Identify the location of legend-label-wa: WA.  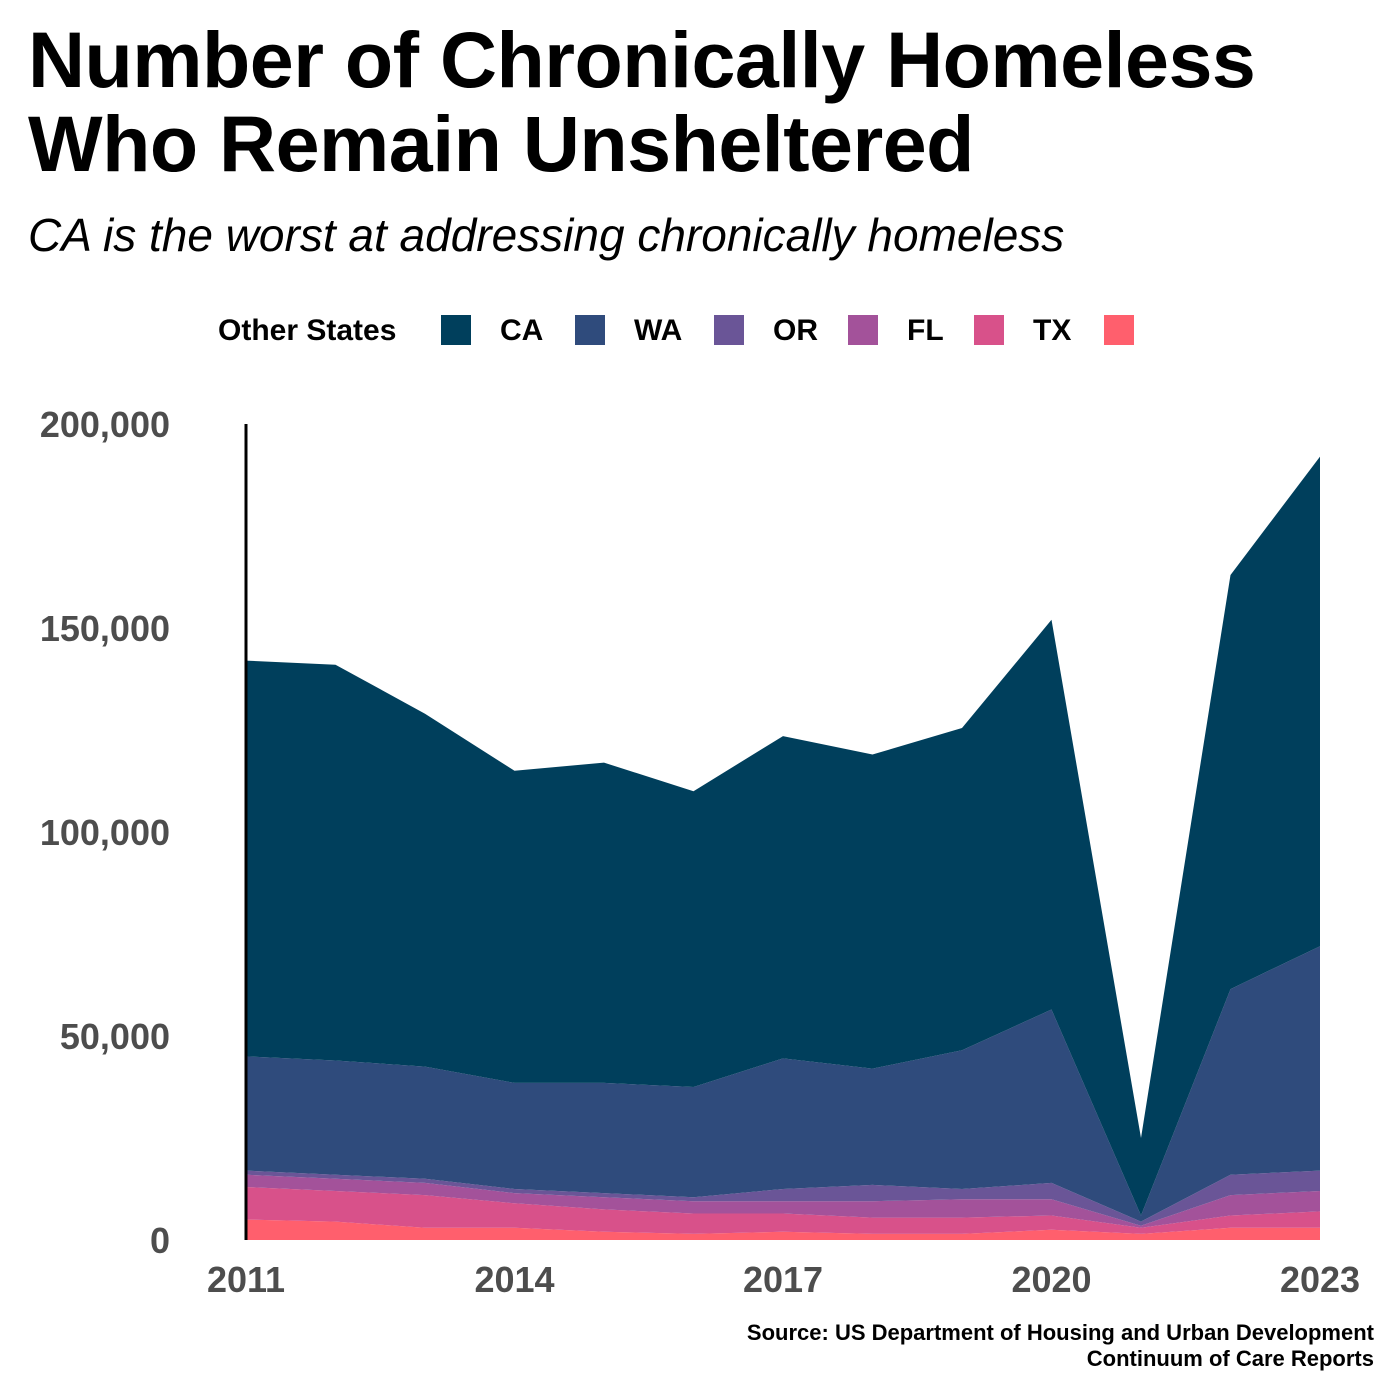
(658, 330).